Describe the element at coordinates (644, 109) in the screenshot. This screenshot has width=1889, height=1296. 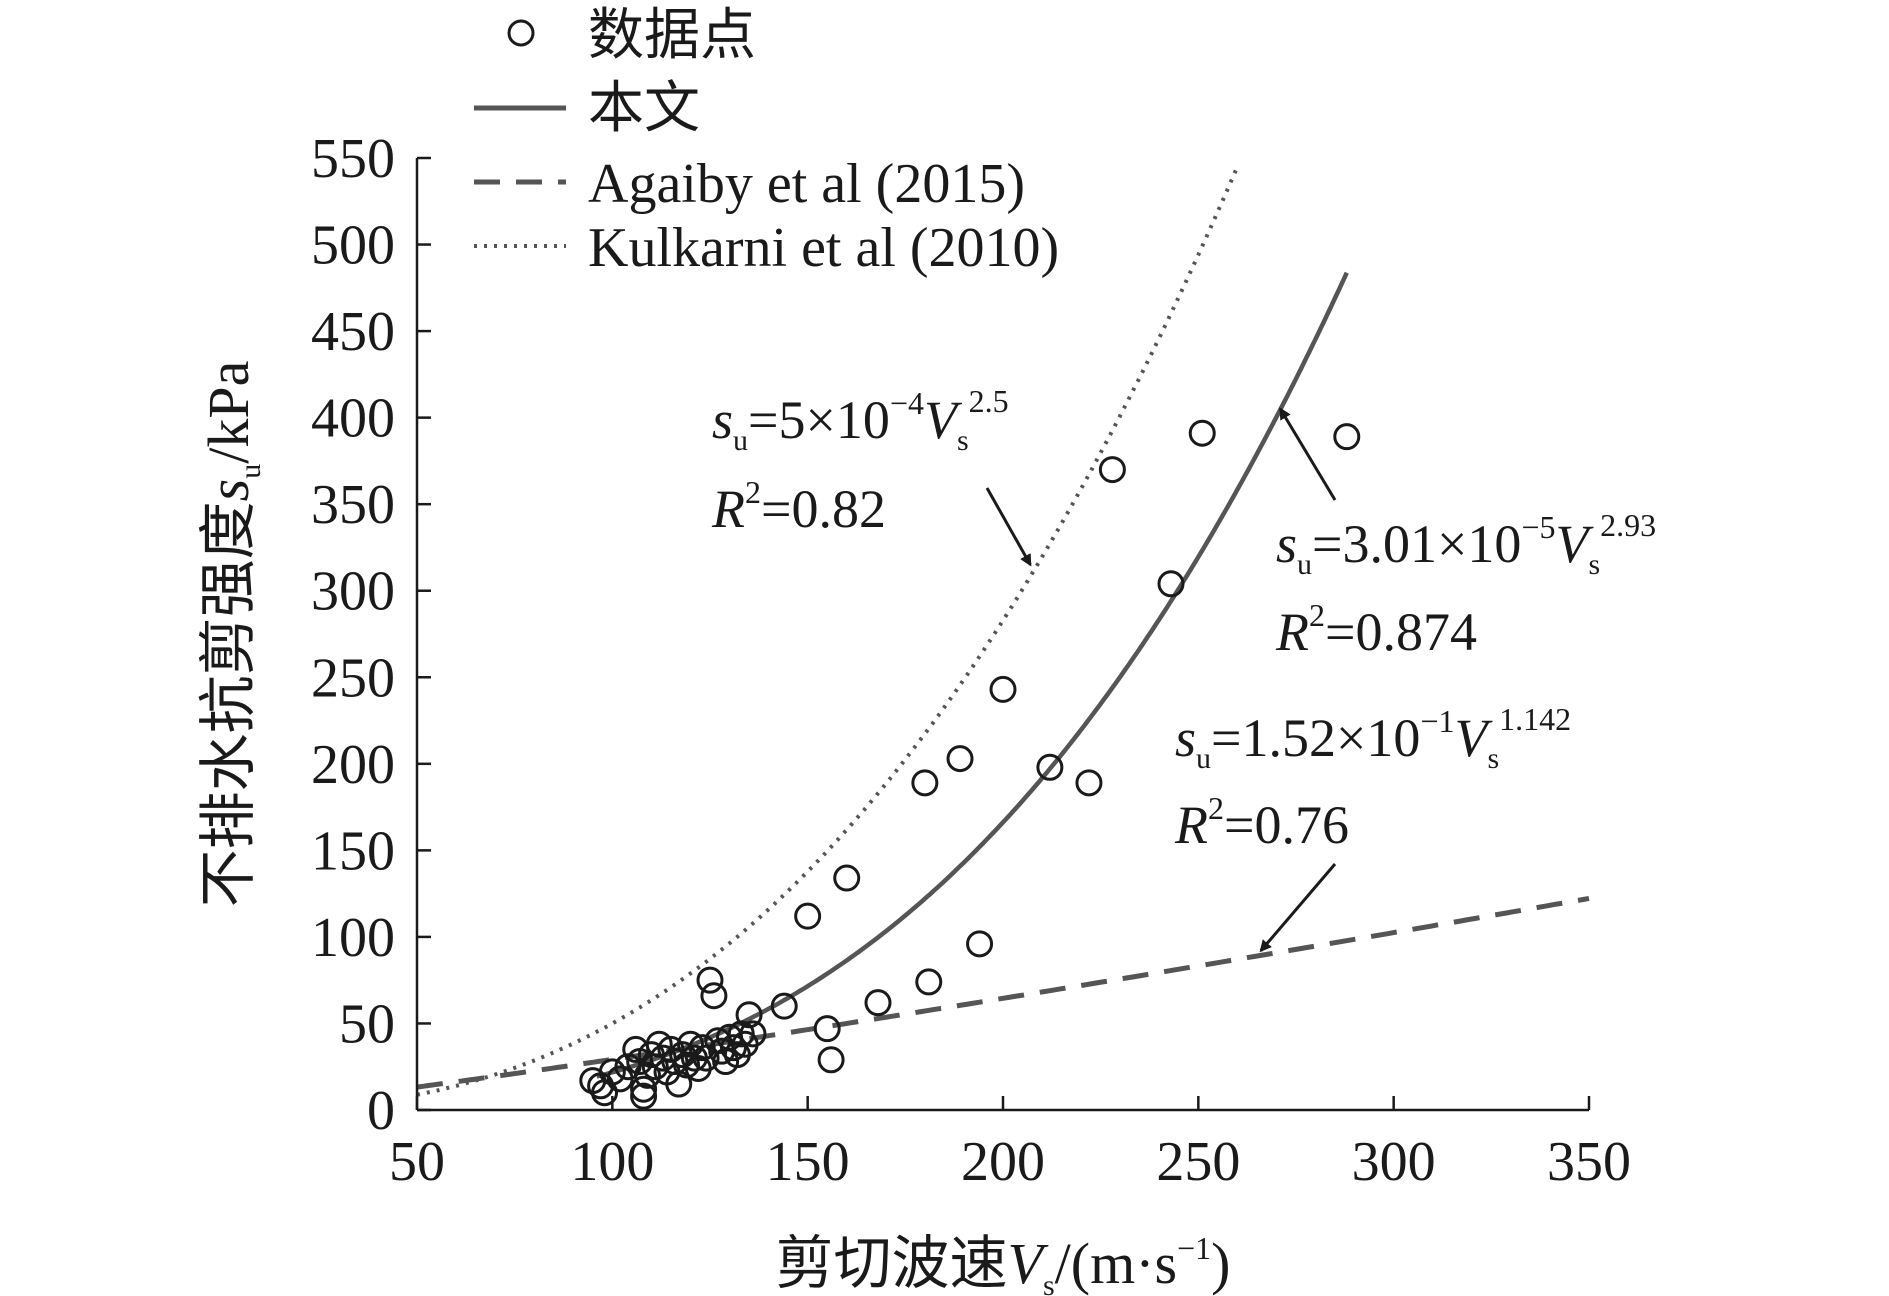
I see `legend-label: 本文` at that location.